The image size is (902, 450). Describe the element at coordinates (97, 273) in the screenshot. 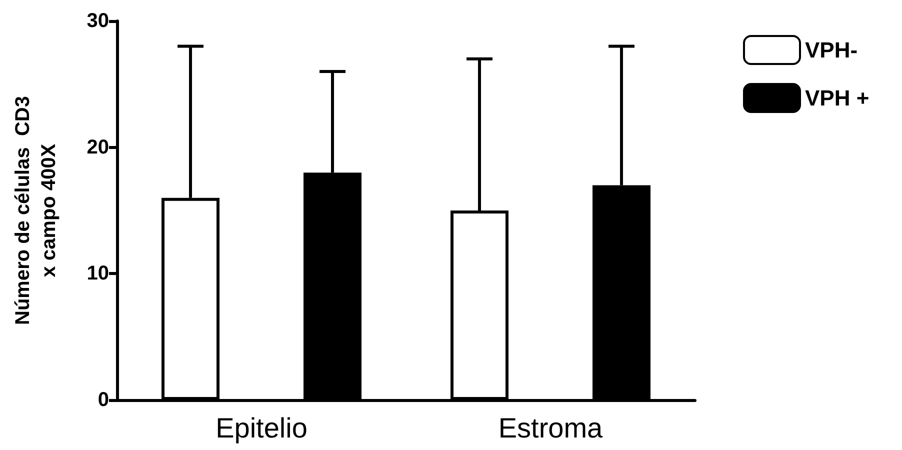

I see `y-tick-label: 10` at that location.